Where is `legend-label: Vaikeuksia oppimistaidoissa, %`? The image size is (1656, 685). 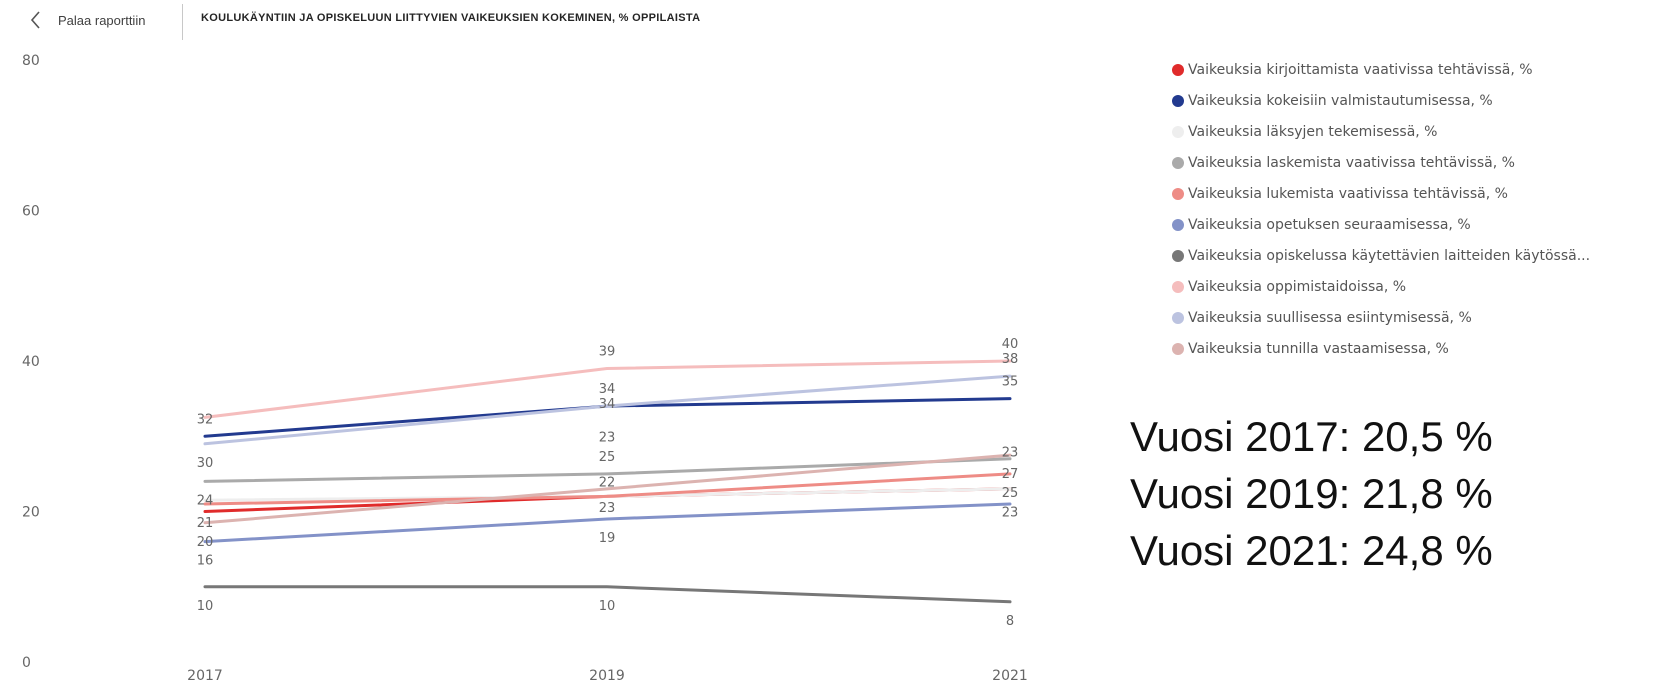 legend-label: Vaikeuksia oppimistaidoissa, % is located at coordinates (1297, 286).